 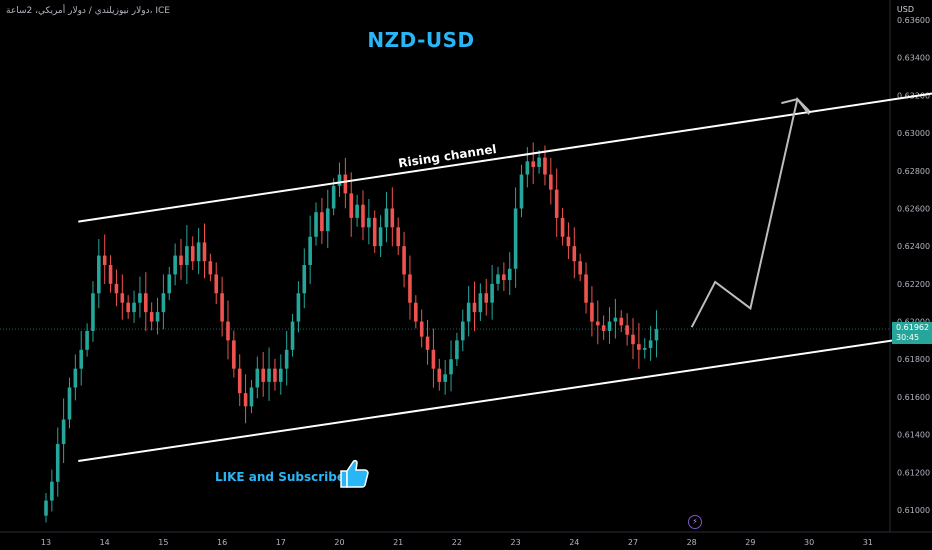 What do you see at coordinates (809, 542) in the screenshot?
I see `x-tick-label: 30` at bounding box center [809, 542].